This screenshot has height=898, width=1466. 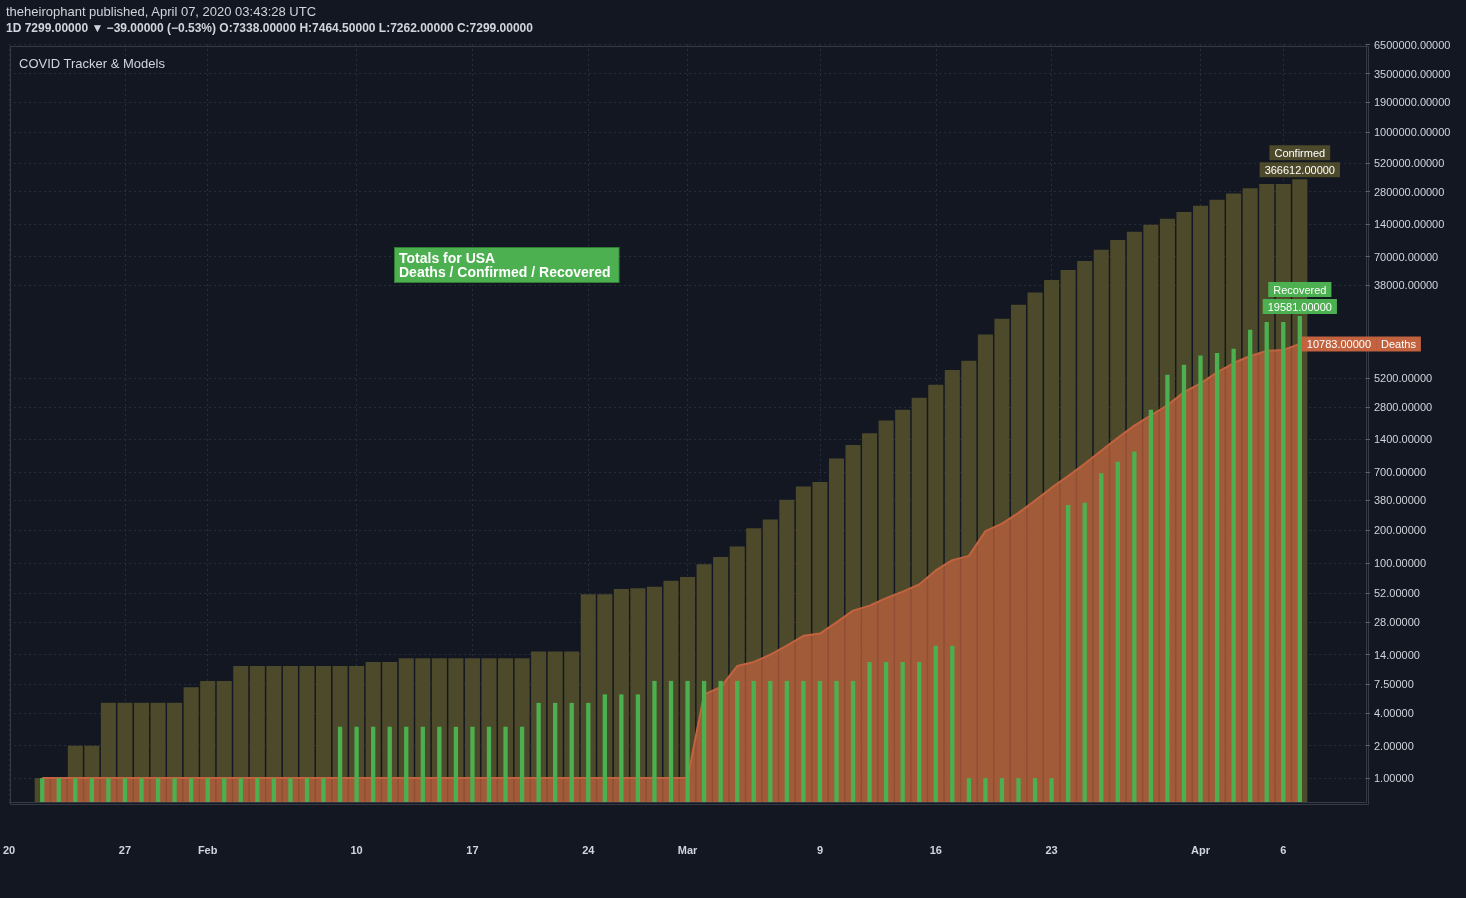 What do you see at coordinates (1406, 256) in the screenshot?
I see `y-tick-label: 70000.00000` at bounding box center [1406, 256].